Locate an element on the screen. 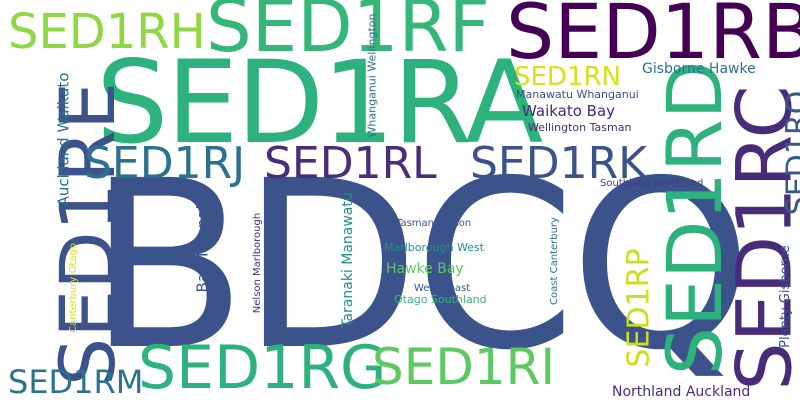 This screenshot has width=800, height=400. word-sed1rl: SED1RL is located at coordinates (350, 163).